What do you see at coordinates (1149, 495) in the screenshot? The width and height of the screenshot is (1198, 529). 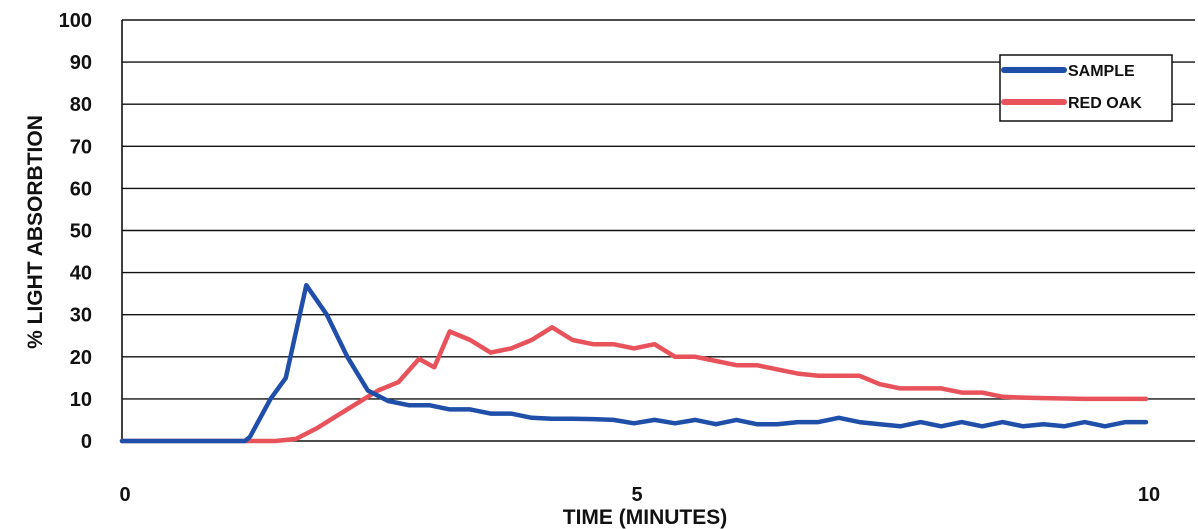 I see `x-tick-label: 10` at bounding box center [1149, 495].